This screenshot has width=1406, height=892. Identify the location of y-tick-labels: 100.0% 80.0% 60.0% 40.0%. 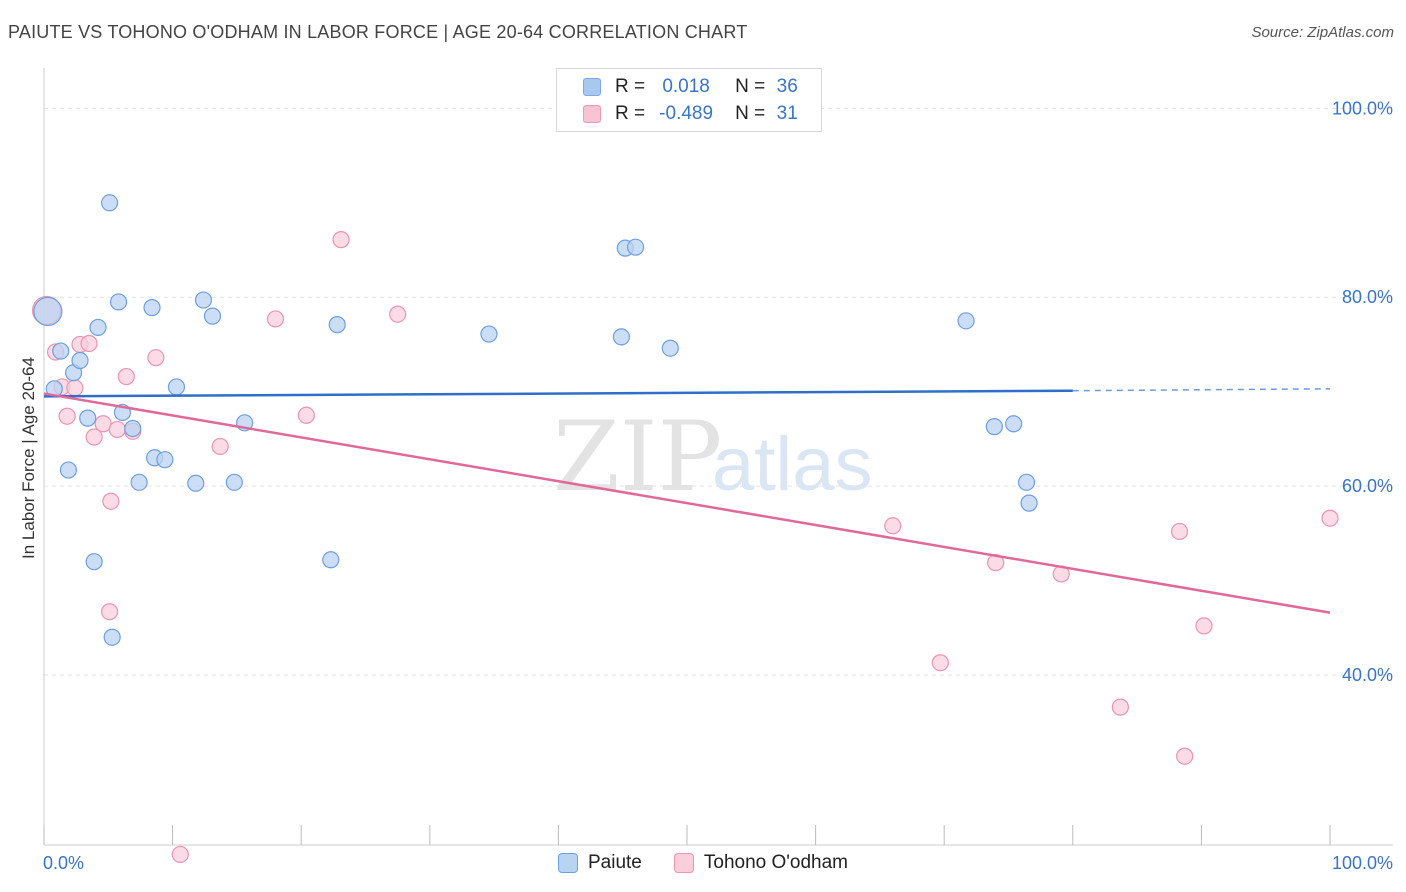
(1362, 391).